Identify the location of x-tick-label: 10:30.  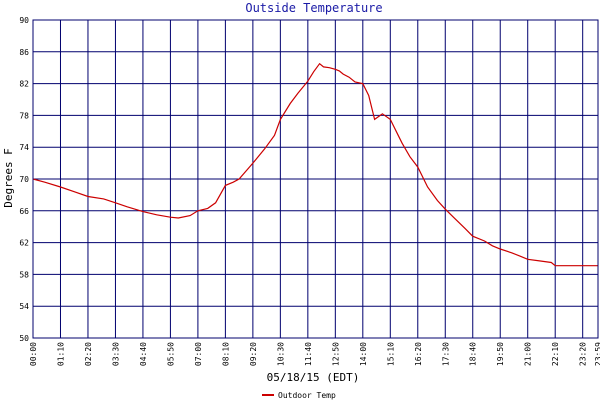
(280, 354).